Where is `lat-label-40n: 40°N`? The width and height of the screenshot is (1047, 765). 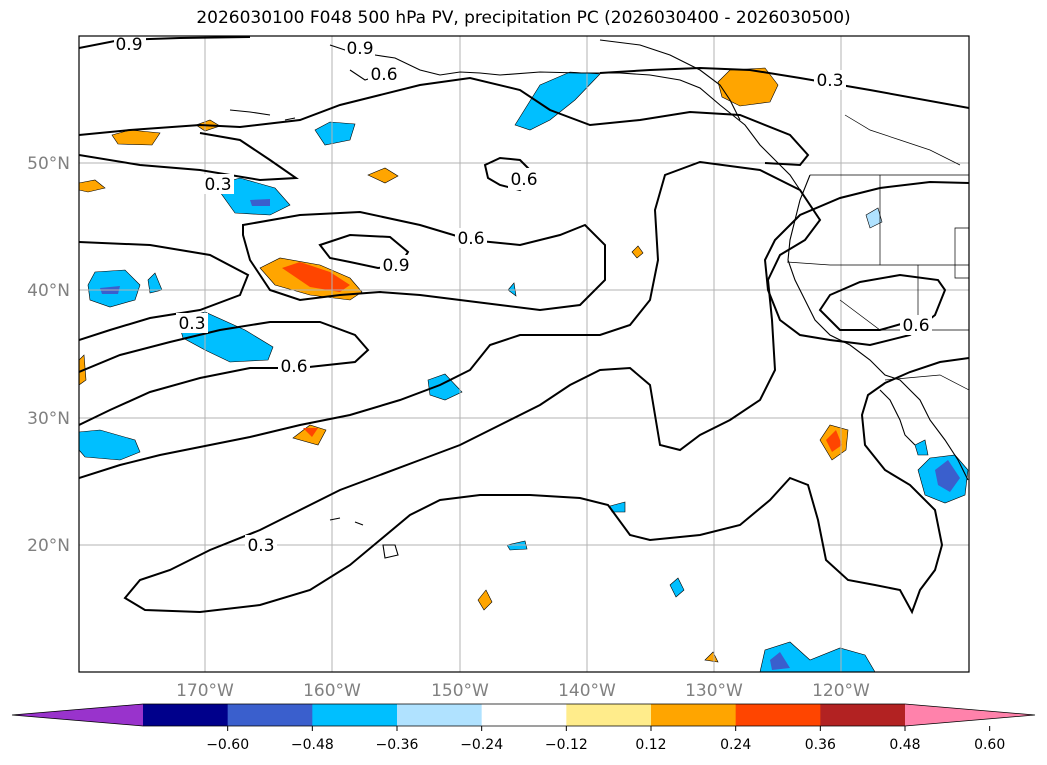 lat-label-40n: 40°N is located at coordinates (48, 291).